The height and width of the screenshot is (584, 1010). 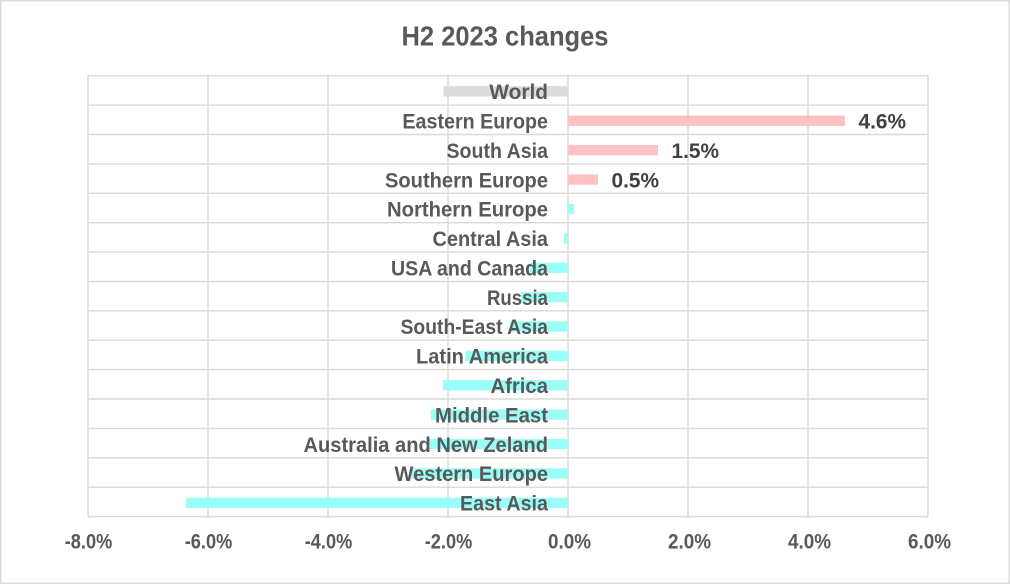 I want to click on svg-text: 6.0%, so click(x=929, y=542).